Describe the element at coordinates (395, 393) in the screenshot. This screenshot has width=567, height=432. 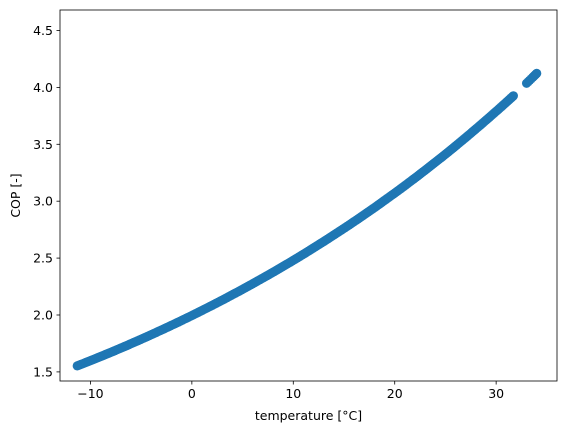
I see `x-tick-label: 20` at that location.